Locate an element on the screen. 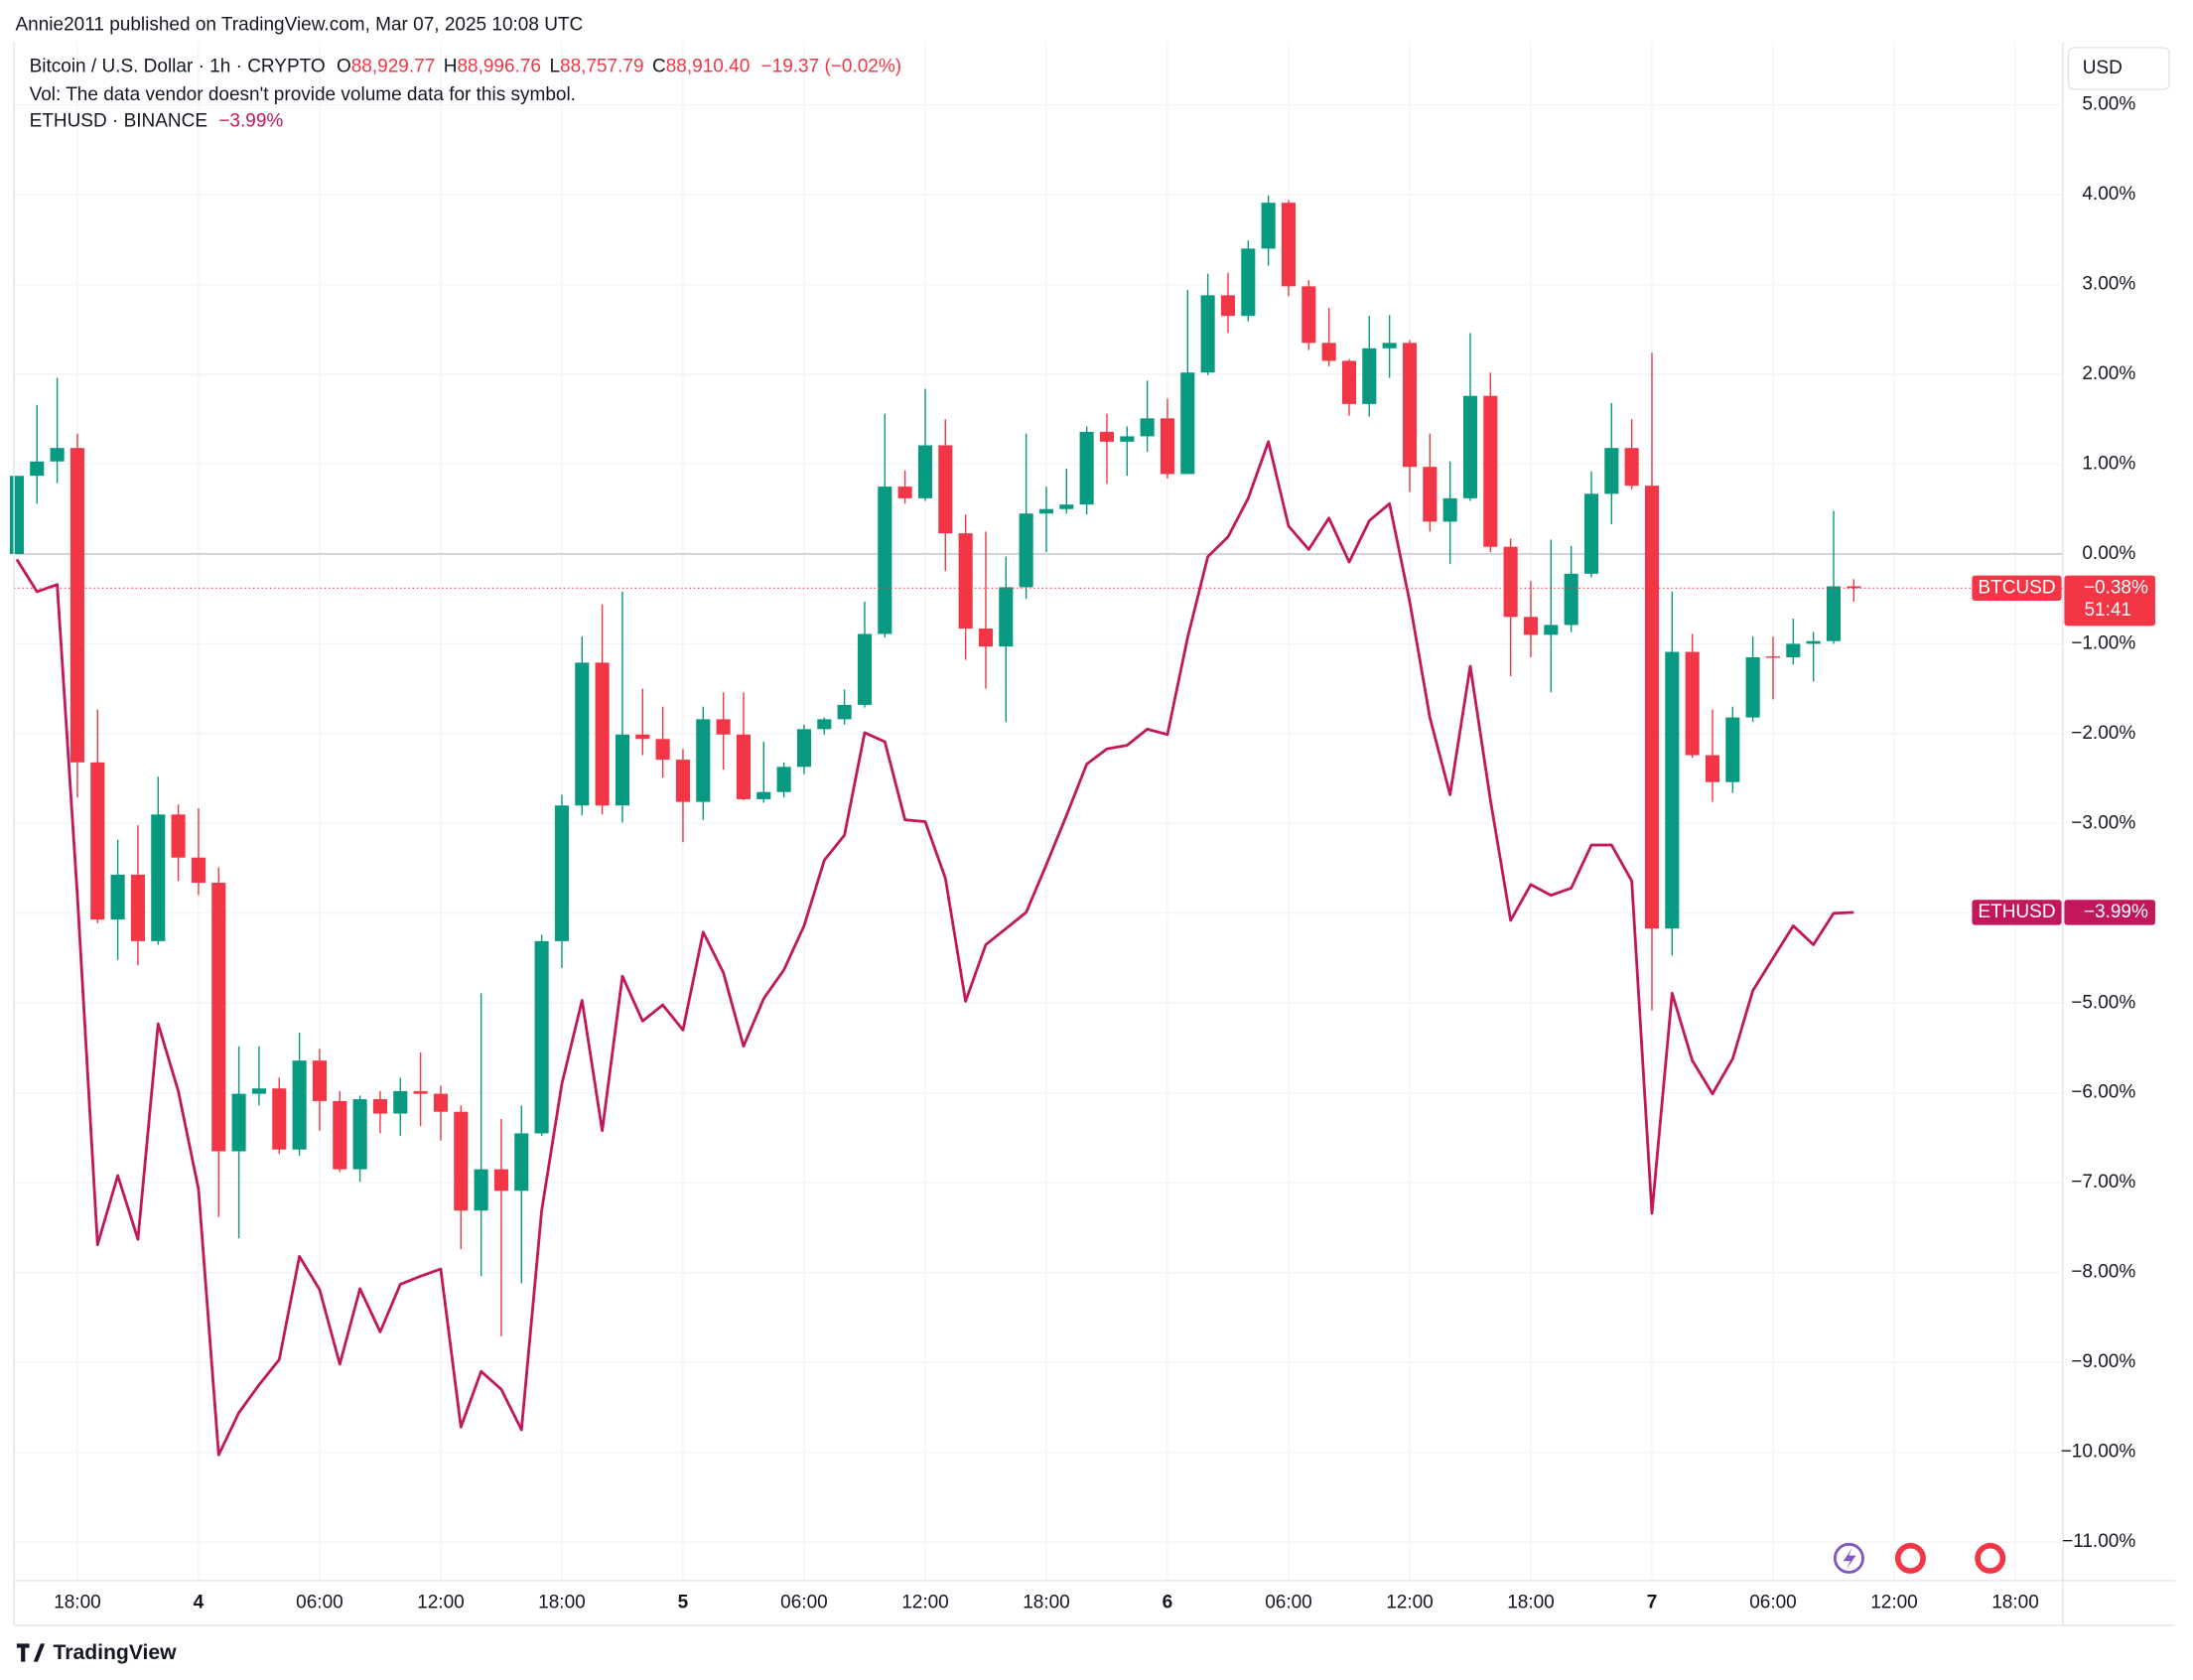 The image size is (2193, 1680). y-tick-label: −1.00% is located at coordinates (2103, 642).